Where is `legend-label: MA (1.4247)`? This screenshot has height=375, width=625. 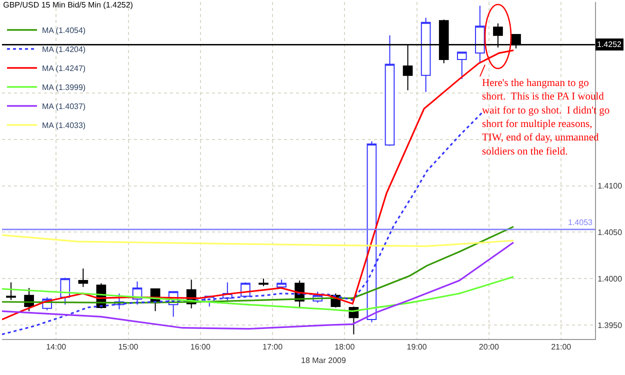
legend-label: MA (1.4247) is located at coordinates (64, 69).